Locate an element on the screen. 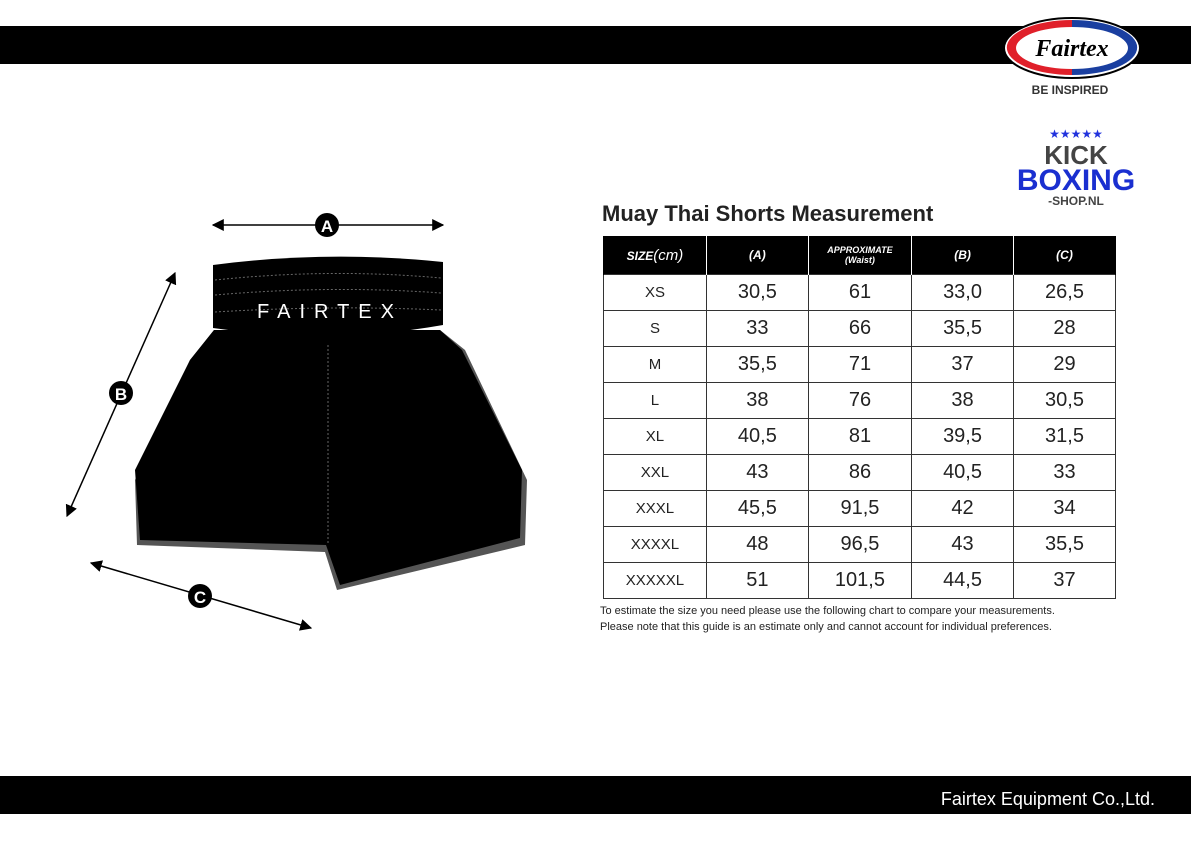 The width and height of the screenshot is (1191, 842). table-row: M 35,5 71 37 29 is located at coordinates (859, 364).